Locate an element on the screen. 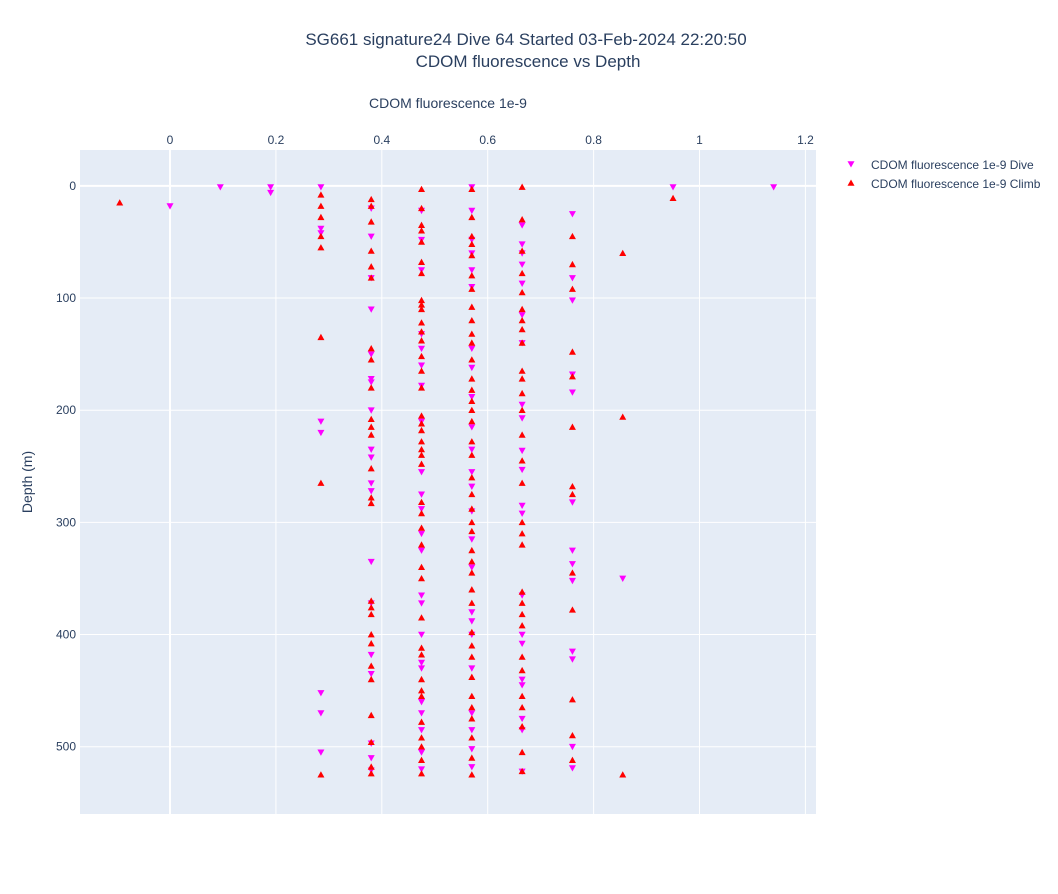 The height and width of the screenshot is (894, 1058). x-tick-label: 0.8 is located at coordinates (593, 140).